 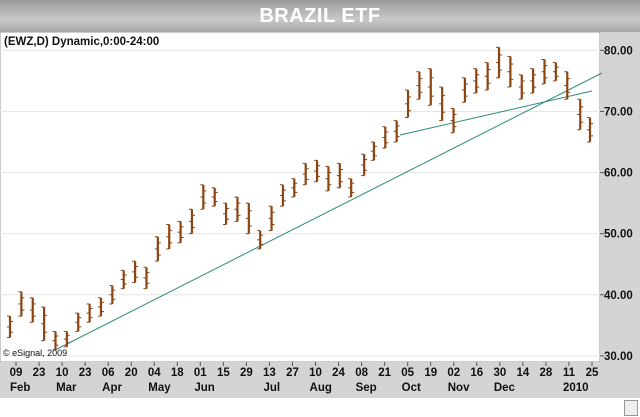 What do you see at coordinates (546, 373) in the screenshot?
I see `x-day-label: 28` at bounding box center [546, 373].